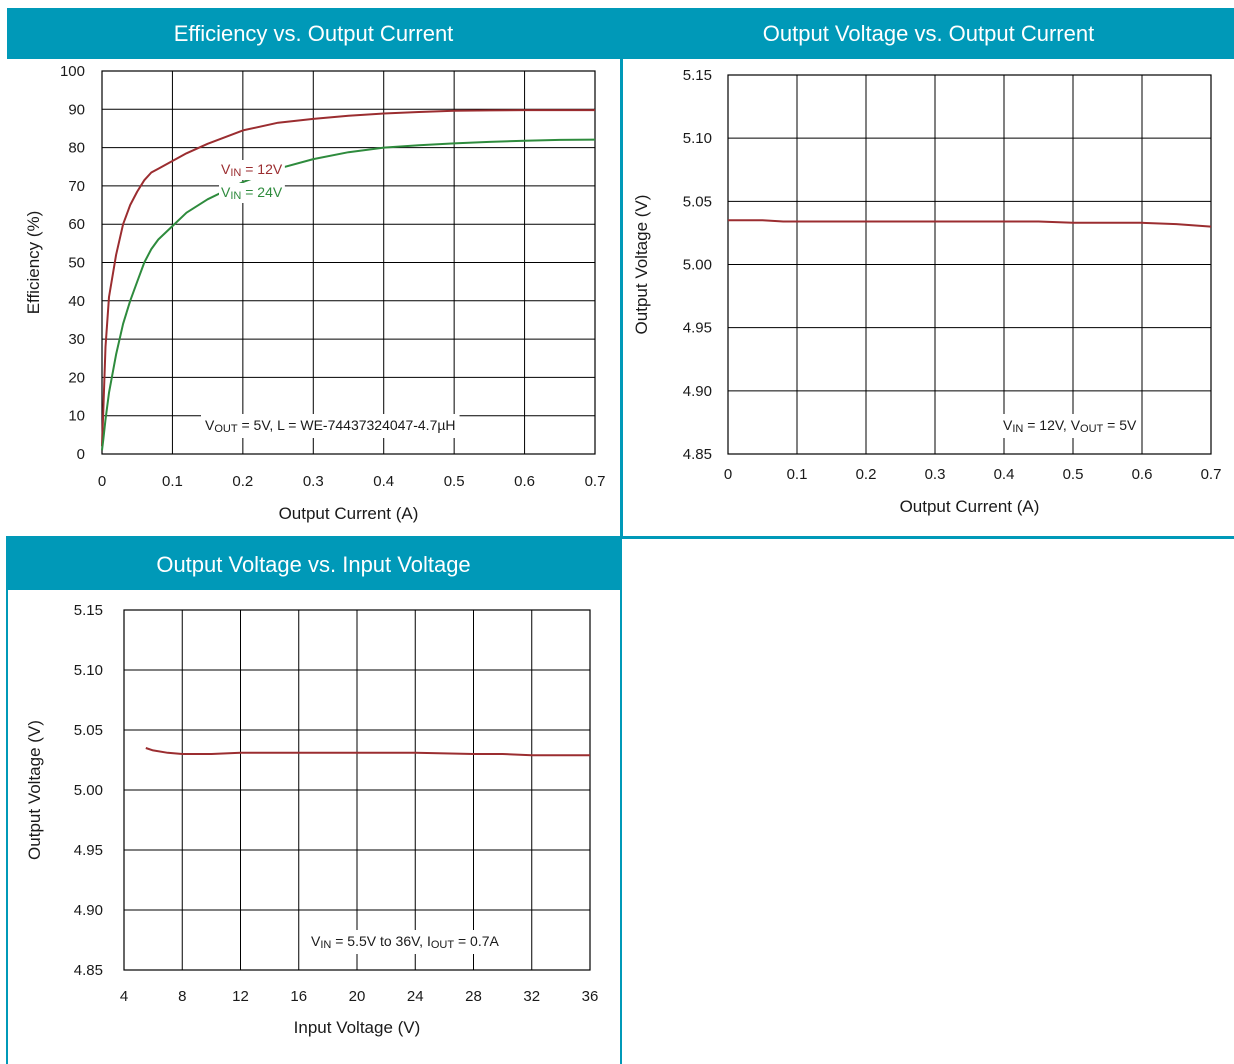 This screenshot has width=1234, height=1064. I want to click on legend-entry-1: VIN = 24V, so click(252, 193).